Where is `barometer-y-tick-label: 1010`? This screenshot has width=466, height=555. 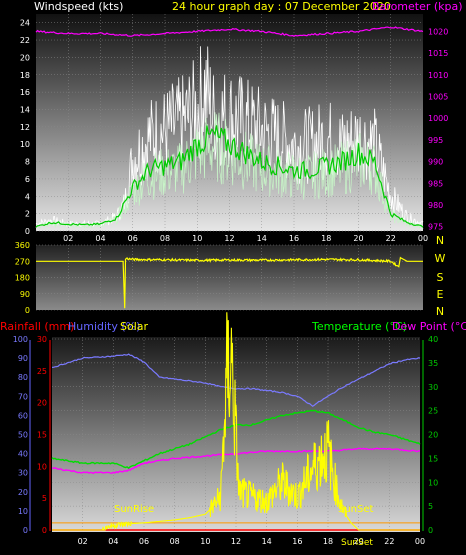 barometer-y-tick-label: 1010 is located at coordinates (438, 75).